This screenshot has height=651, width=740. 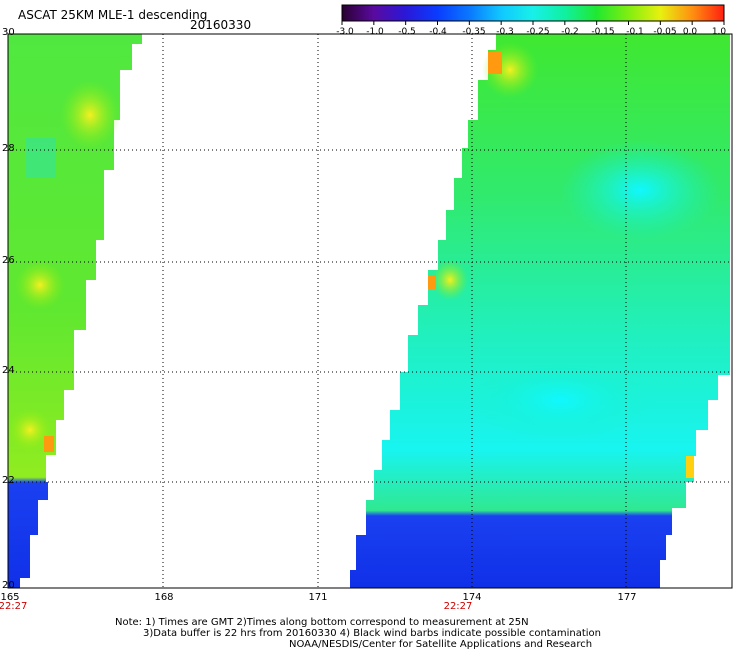 What do you see at coordinates (538, 32) in the screenshot?
I see `colorbar-label: -0.25` at bounding box center [538, 32].